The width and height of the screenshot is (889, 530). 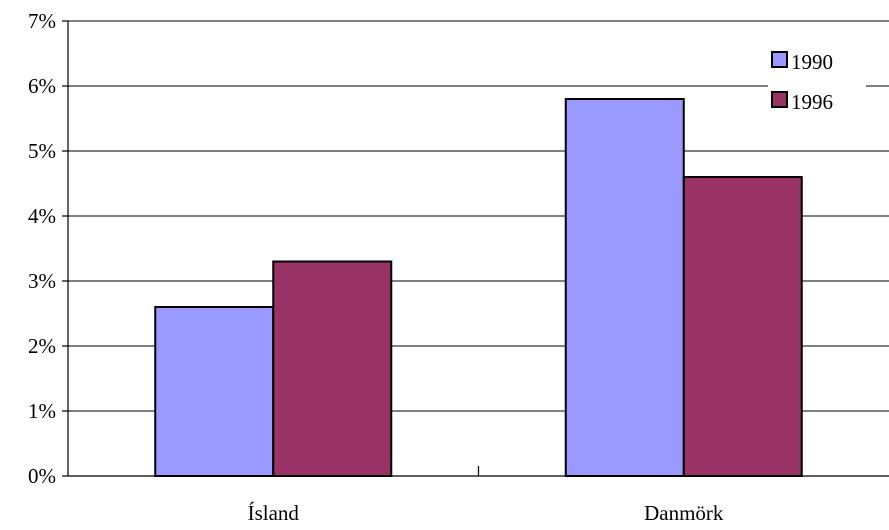 I want to click on x-category-label-1: Danmörk, so click(x=684, y=513).